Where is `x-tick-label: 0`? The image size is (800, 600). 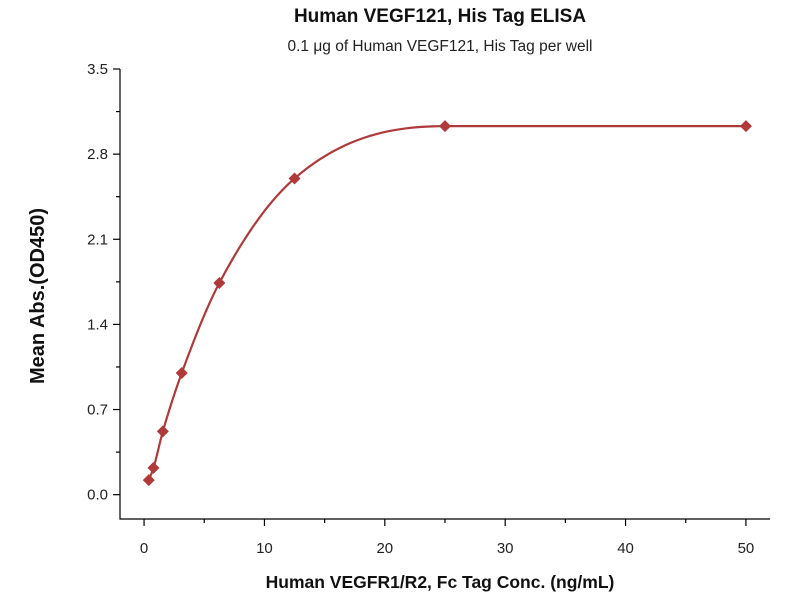 x-tick-label: 0 is located at coordinates (144, 548).